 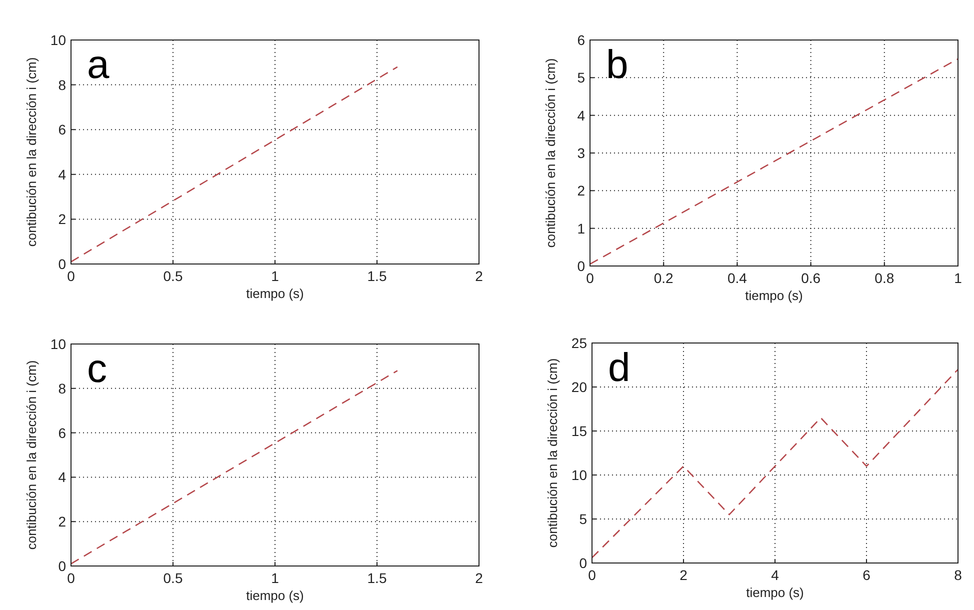 I want to click on x-tick-label: 0.8, so click(x=884, y=278).